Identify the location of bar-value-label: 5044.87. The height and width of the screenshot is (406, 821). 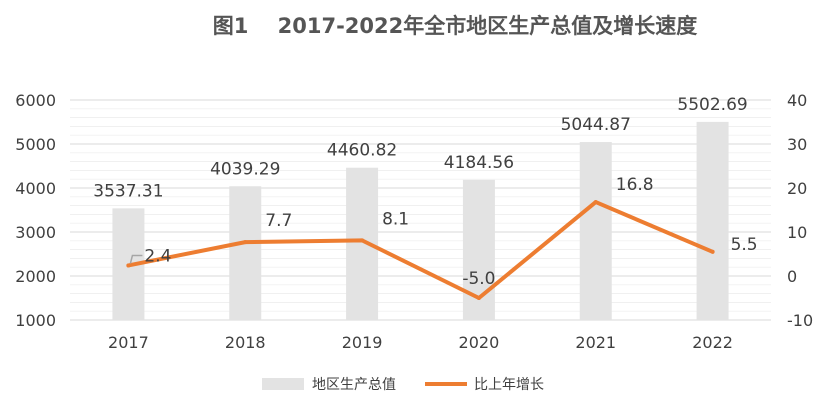
(596, 125).